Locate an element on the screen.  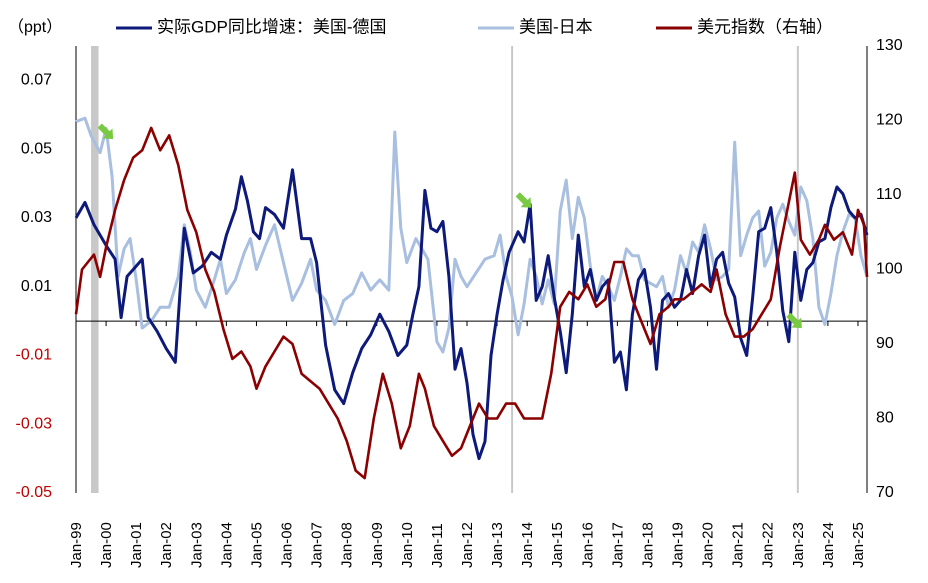
x-tick-label: Jan-21 is located at coordinates (738, 545).